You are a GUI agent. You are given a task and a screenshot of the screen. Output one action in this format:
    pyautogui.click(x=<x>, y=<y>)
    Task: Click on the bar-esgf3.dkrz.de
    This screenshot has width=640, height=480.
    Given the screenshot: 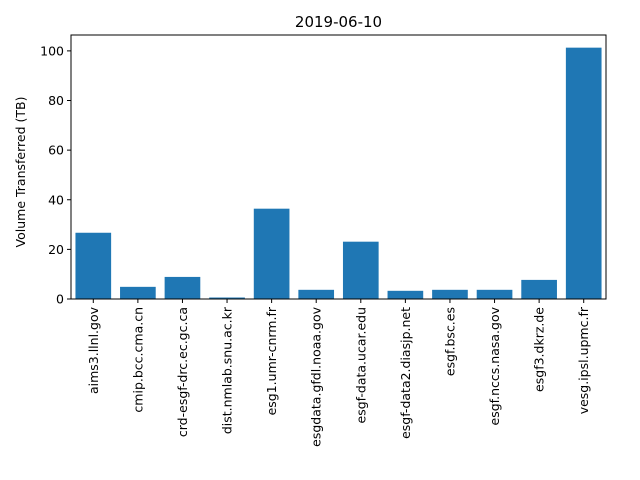 What is the action you would take?
    pyautogui.click(x=539, y=289)
    